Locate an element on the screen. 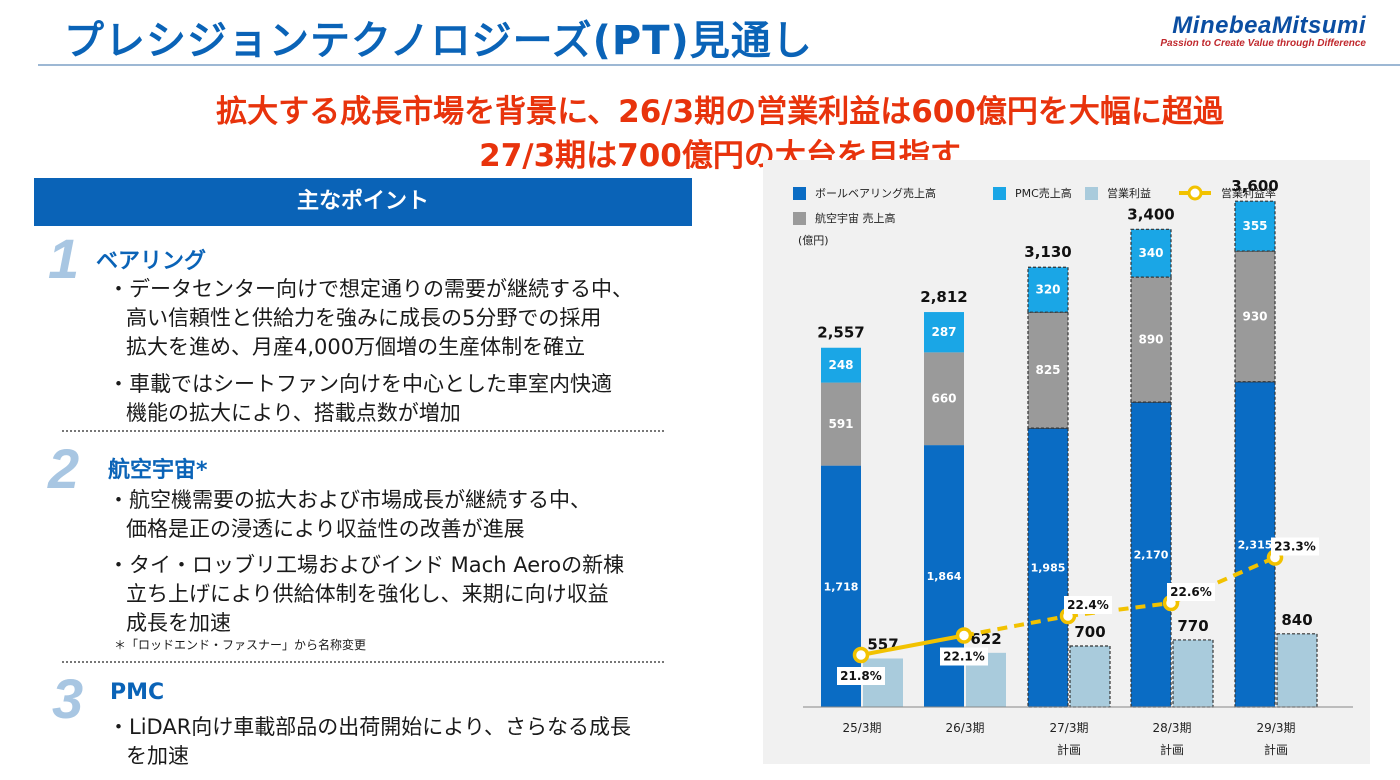  bar-total-label: 3,600 is located at coordinates (1254, 186).